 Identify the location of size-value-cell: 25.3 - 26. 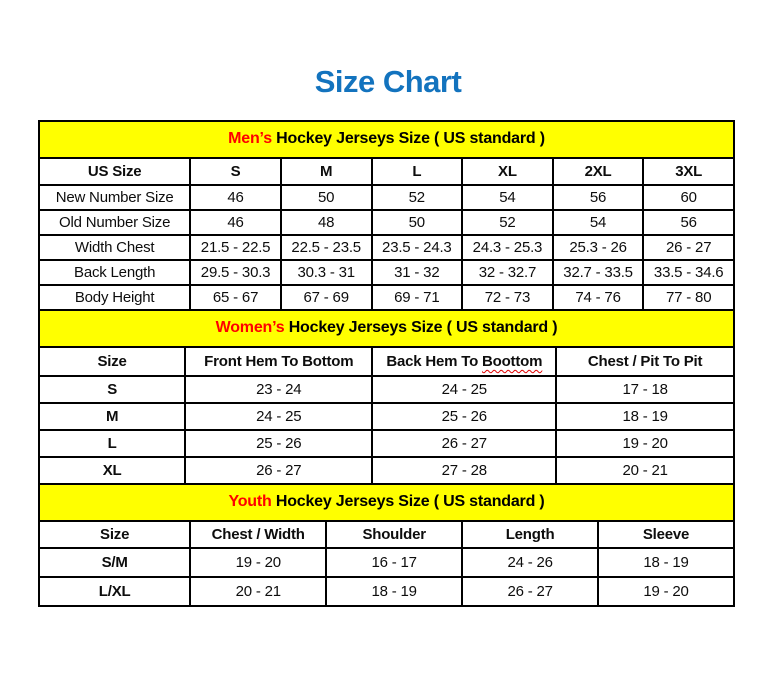
(598, 247).